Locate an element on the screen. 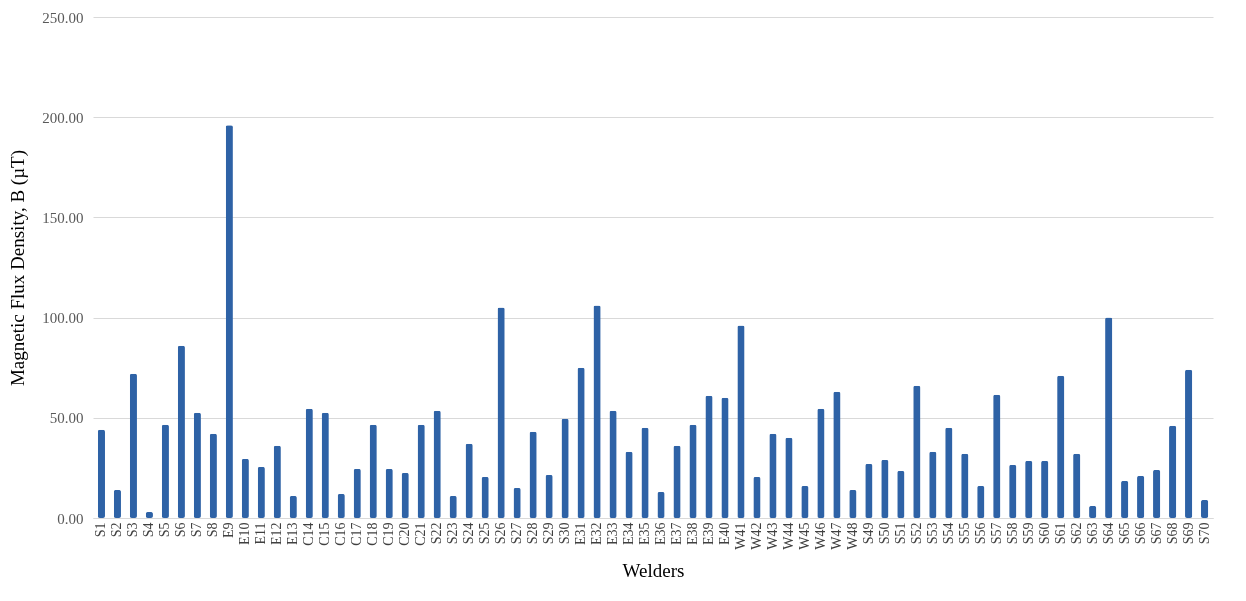  y-tick-label: 0.00 is located at coordinates (70, 518).